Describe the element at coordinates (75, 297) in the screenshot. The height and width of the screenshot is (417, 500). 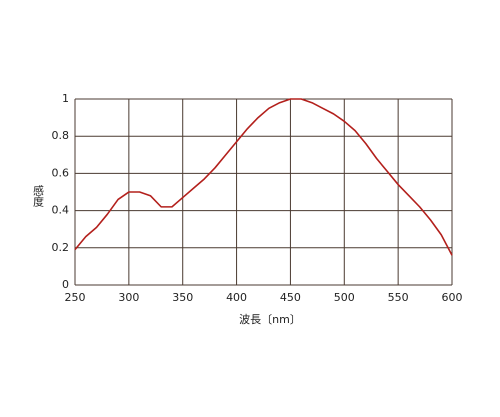
I see `x-tick-label: 250` at that location.